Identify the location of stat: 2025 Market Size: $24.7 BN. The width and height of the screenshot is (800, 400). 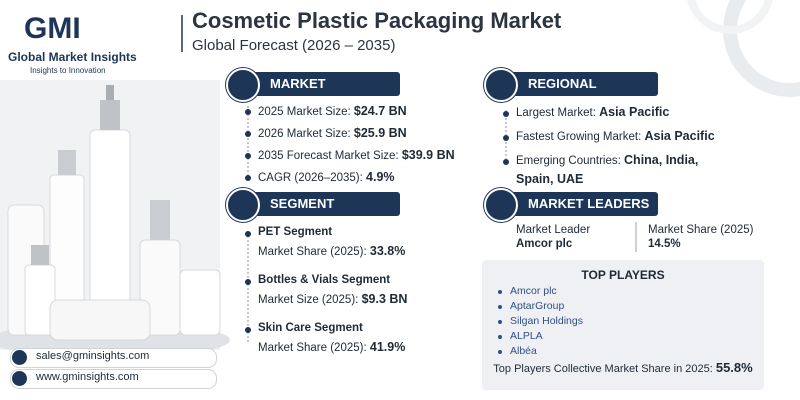
(332, 111).